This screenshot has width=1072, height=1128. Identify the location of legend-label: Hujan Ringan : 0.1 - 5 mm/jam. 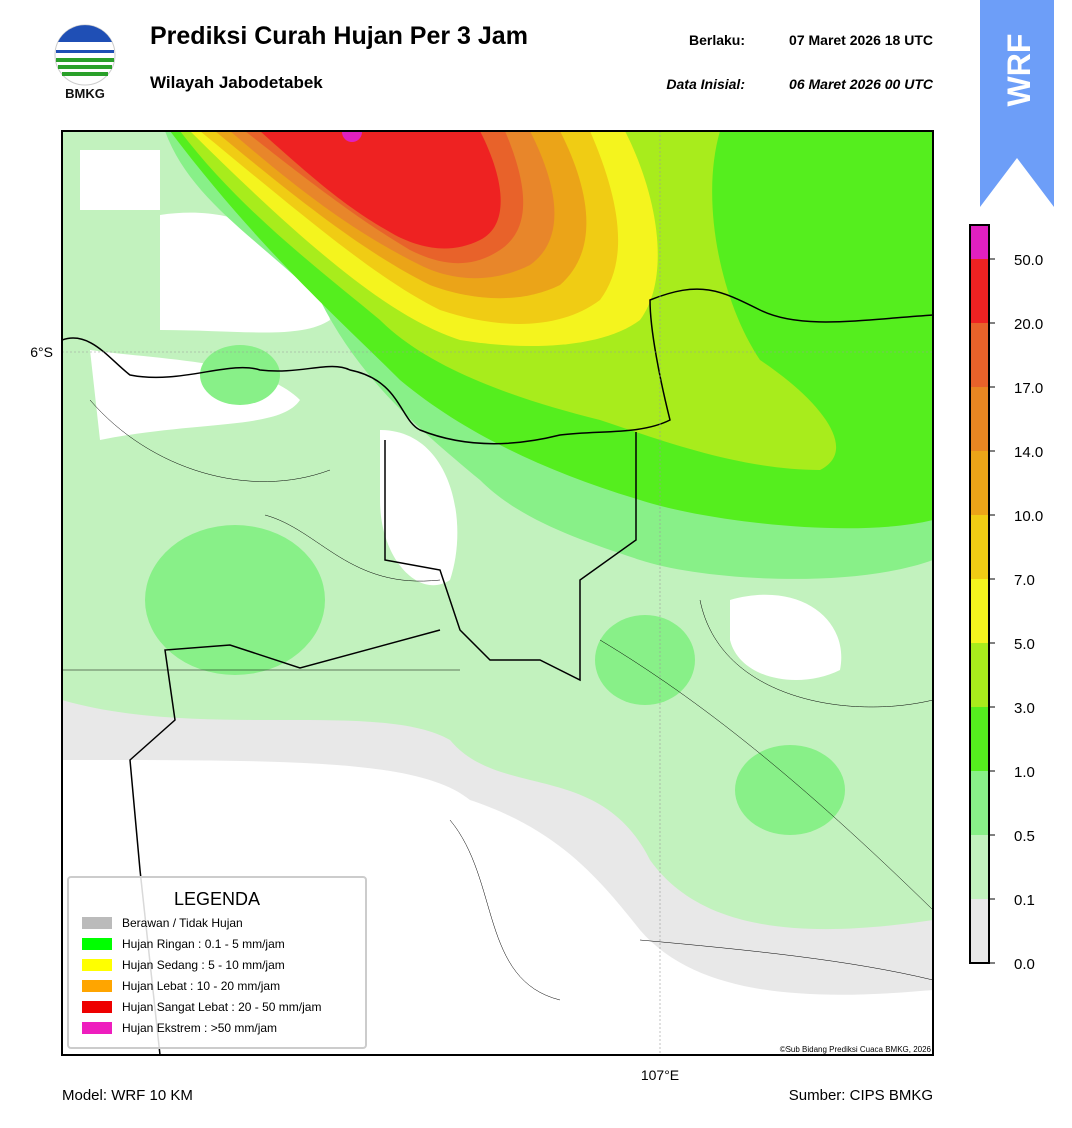
(203, 944).